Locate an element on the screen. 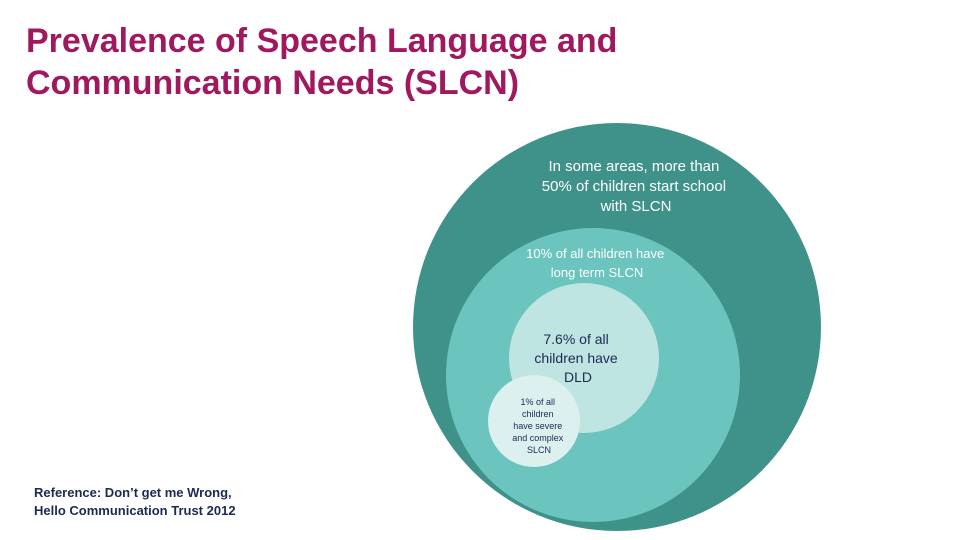  small-circle-label-line: have severe is located at coordinates (537, 426).